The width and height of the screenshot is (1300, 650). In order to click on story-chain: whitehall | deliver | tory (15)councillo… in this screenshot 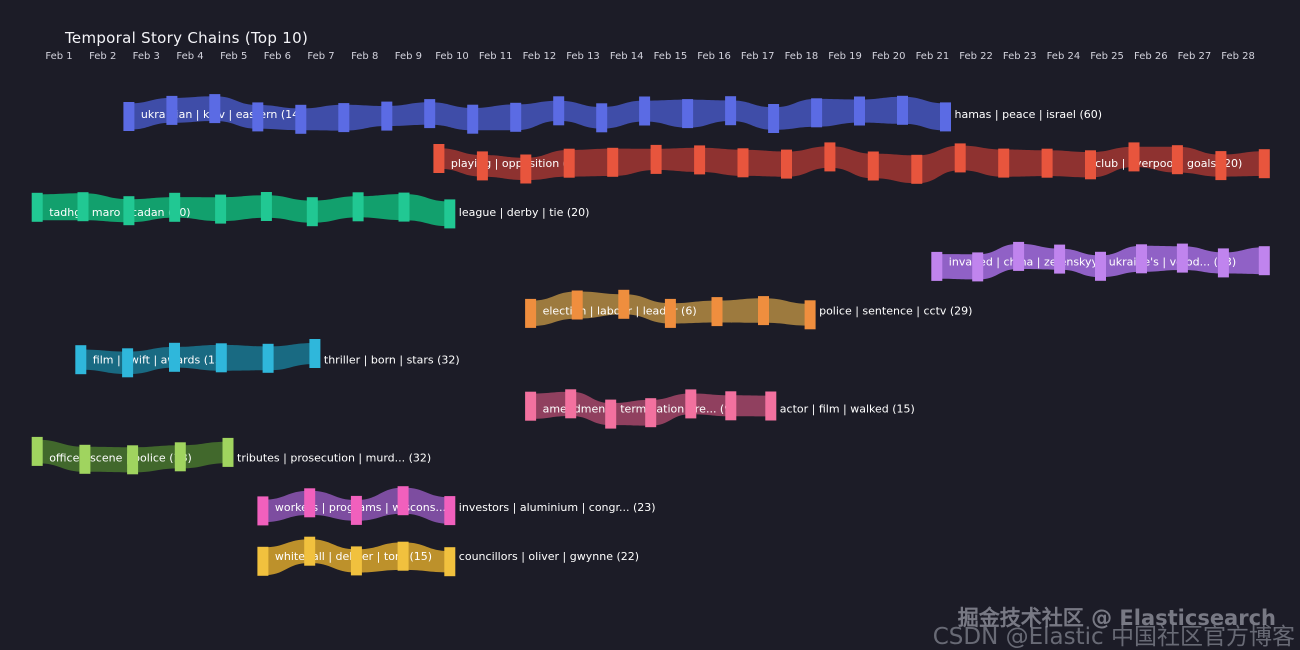, I will do `click(448, 556)`.